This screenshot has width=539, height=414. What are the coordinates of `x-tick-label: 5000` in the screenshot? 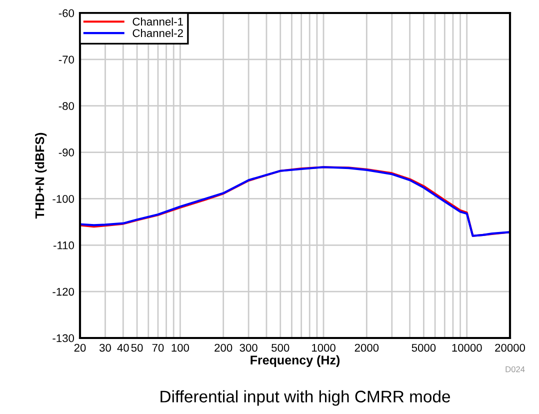 It's located at (424, 348).